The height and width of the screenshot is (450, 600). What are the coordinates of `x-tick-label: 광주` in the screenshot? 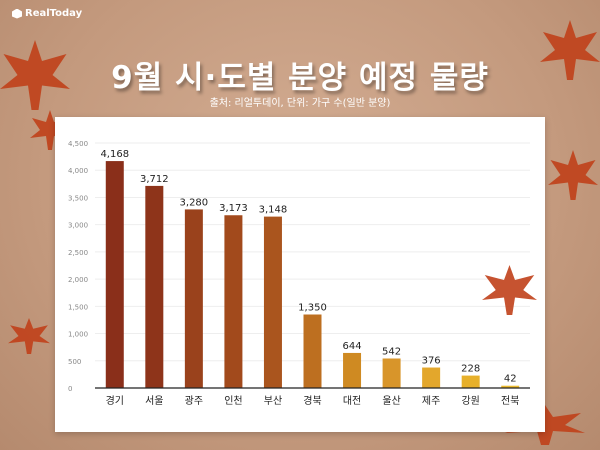 It's located at (194, 401).